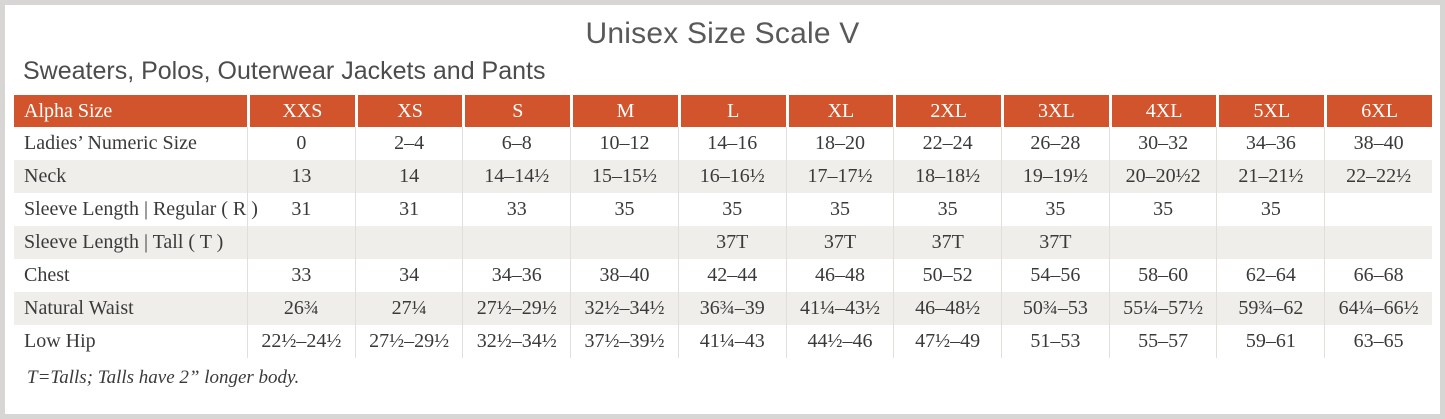 The height and width of the screenshot is (419, 1445). Describe the element at coordinates (301, 341) in the screenshot. I see `cell: 22½–24½` at that location.